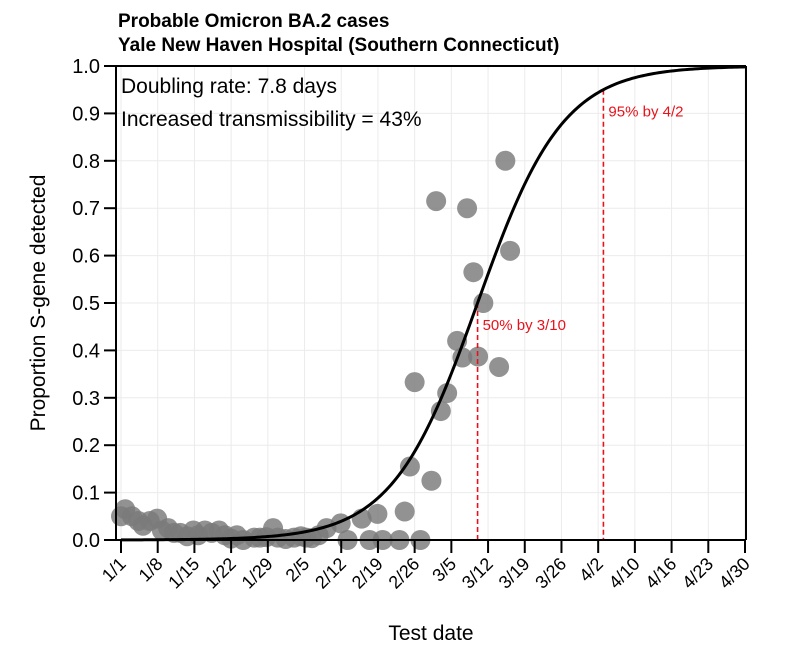 Image resolution: width=794 pixels, height=654 pixels. I want to click on x-tick-label-4: 1/29, so click(257, 573).